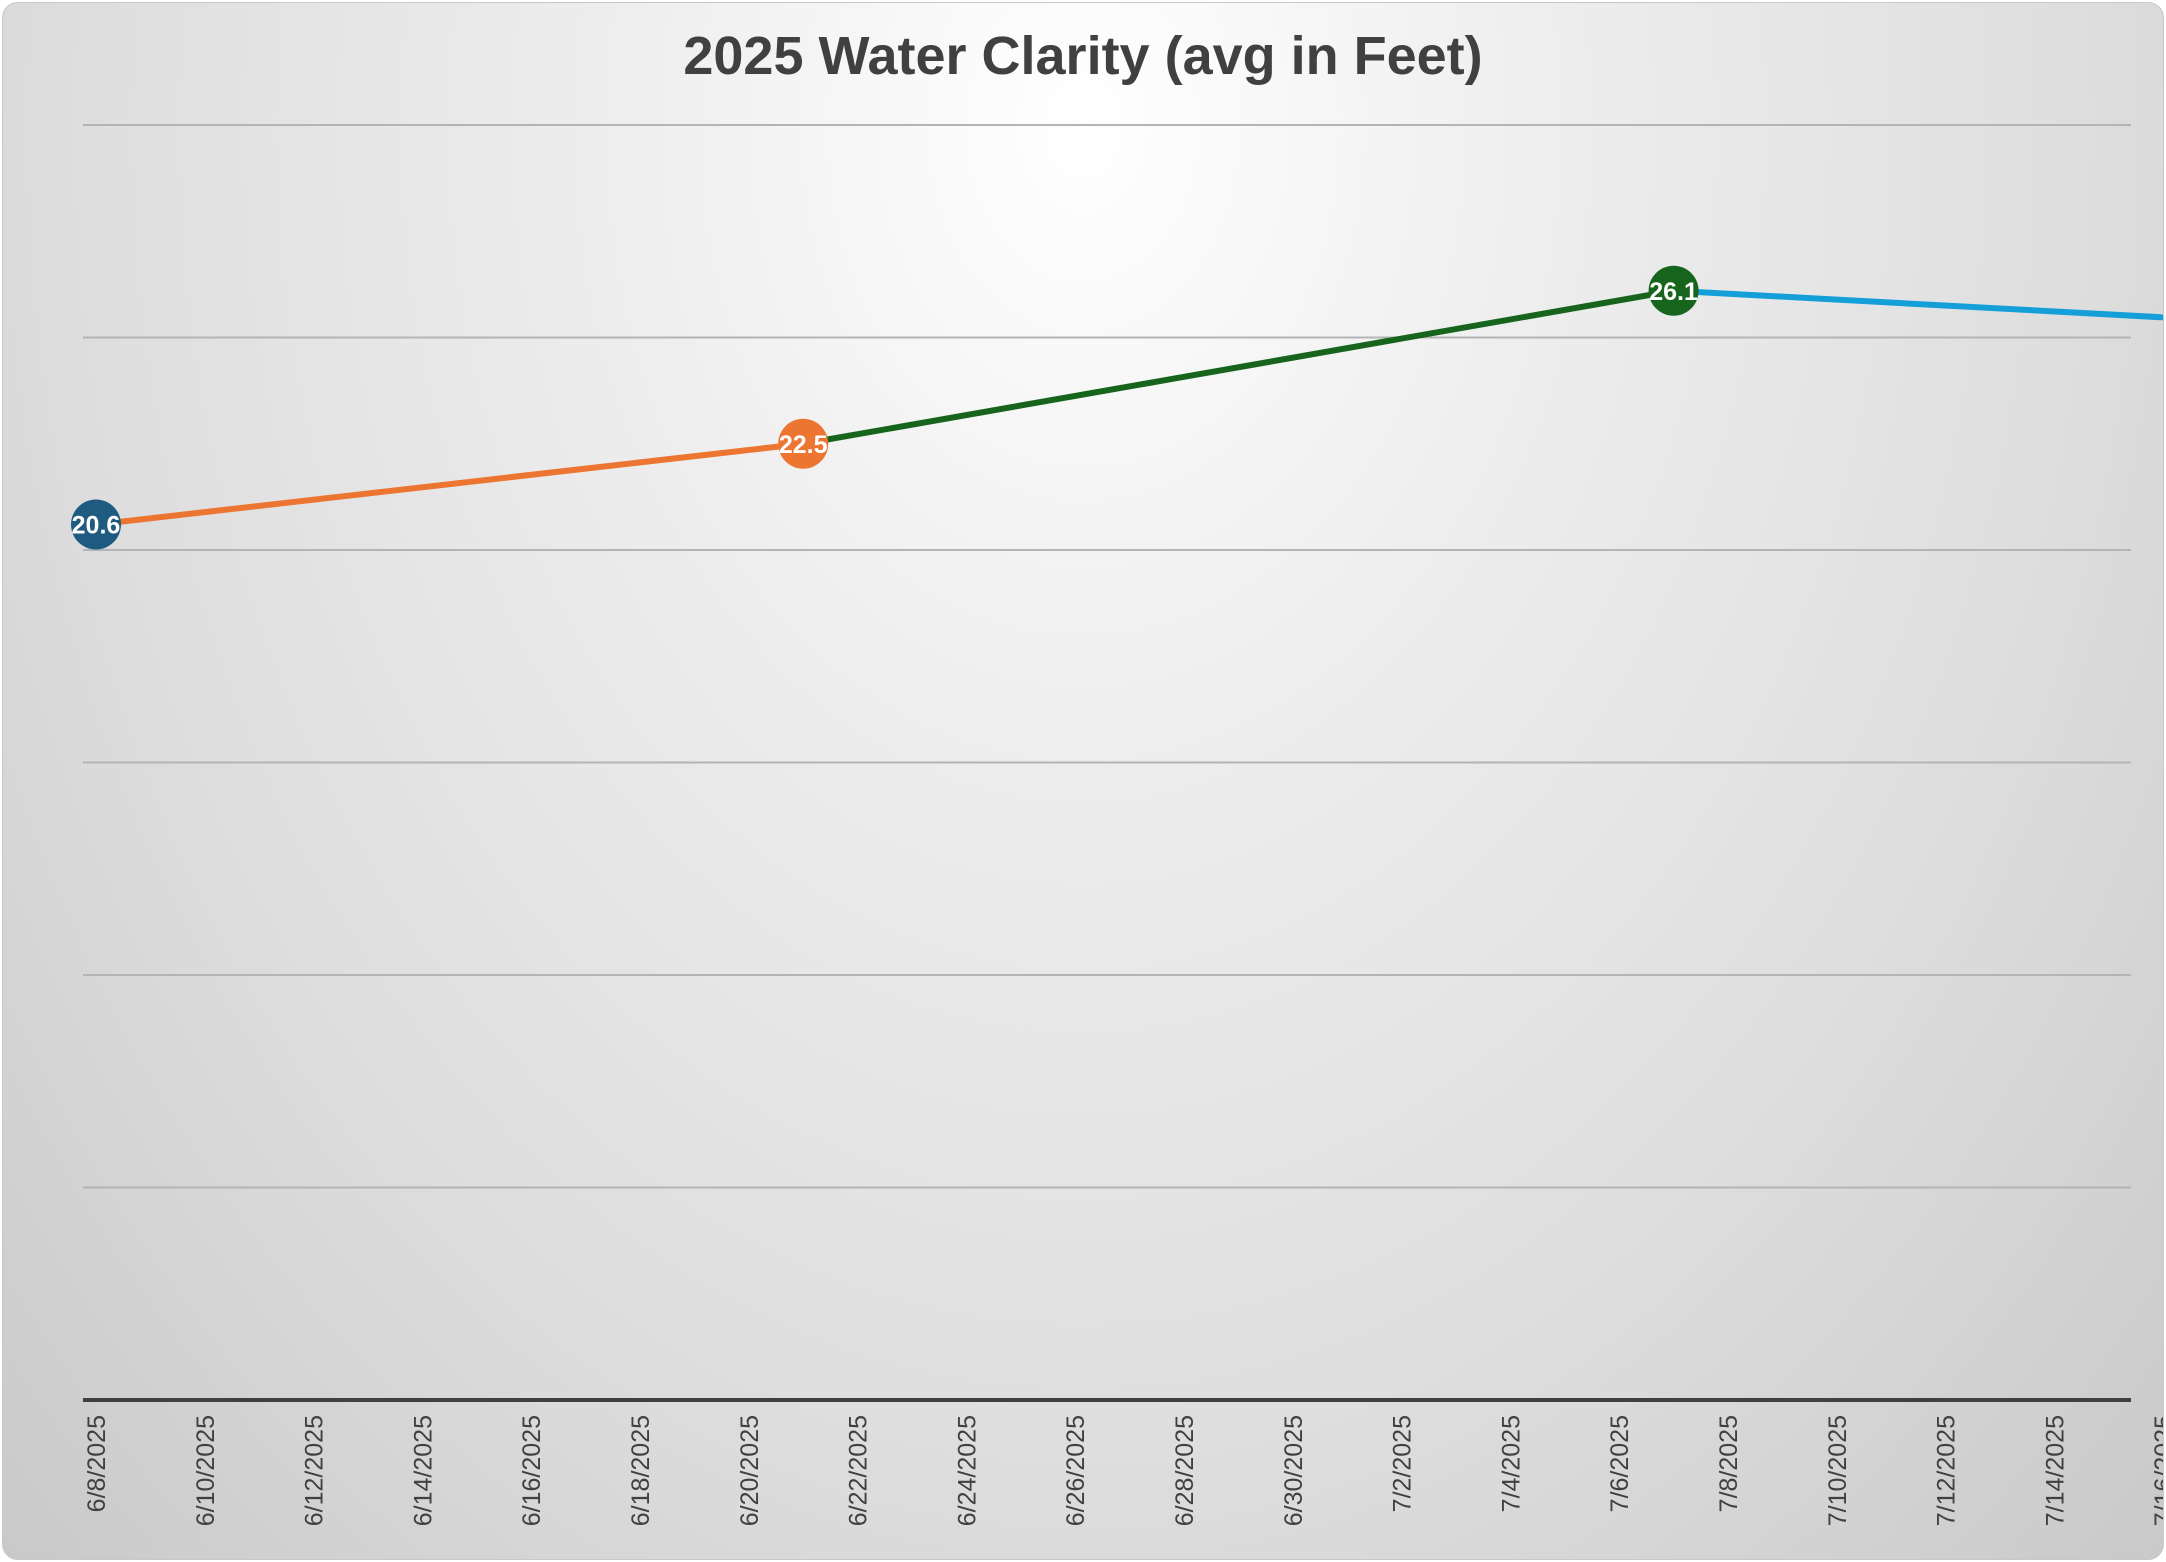 The image size is (2166, 1562). I want to click on x-tick-label: 6/14/2025, so click(423, 1470).